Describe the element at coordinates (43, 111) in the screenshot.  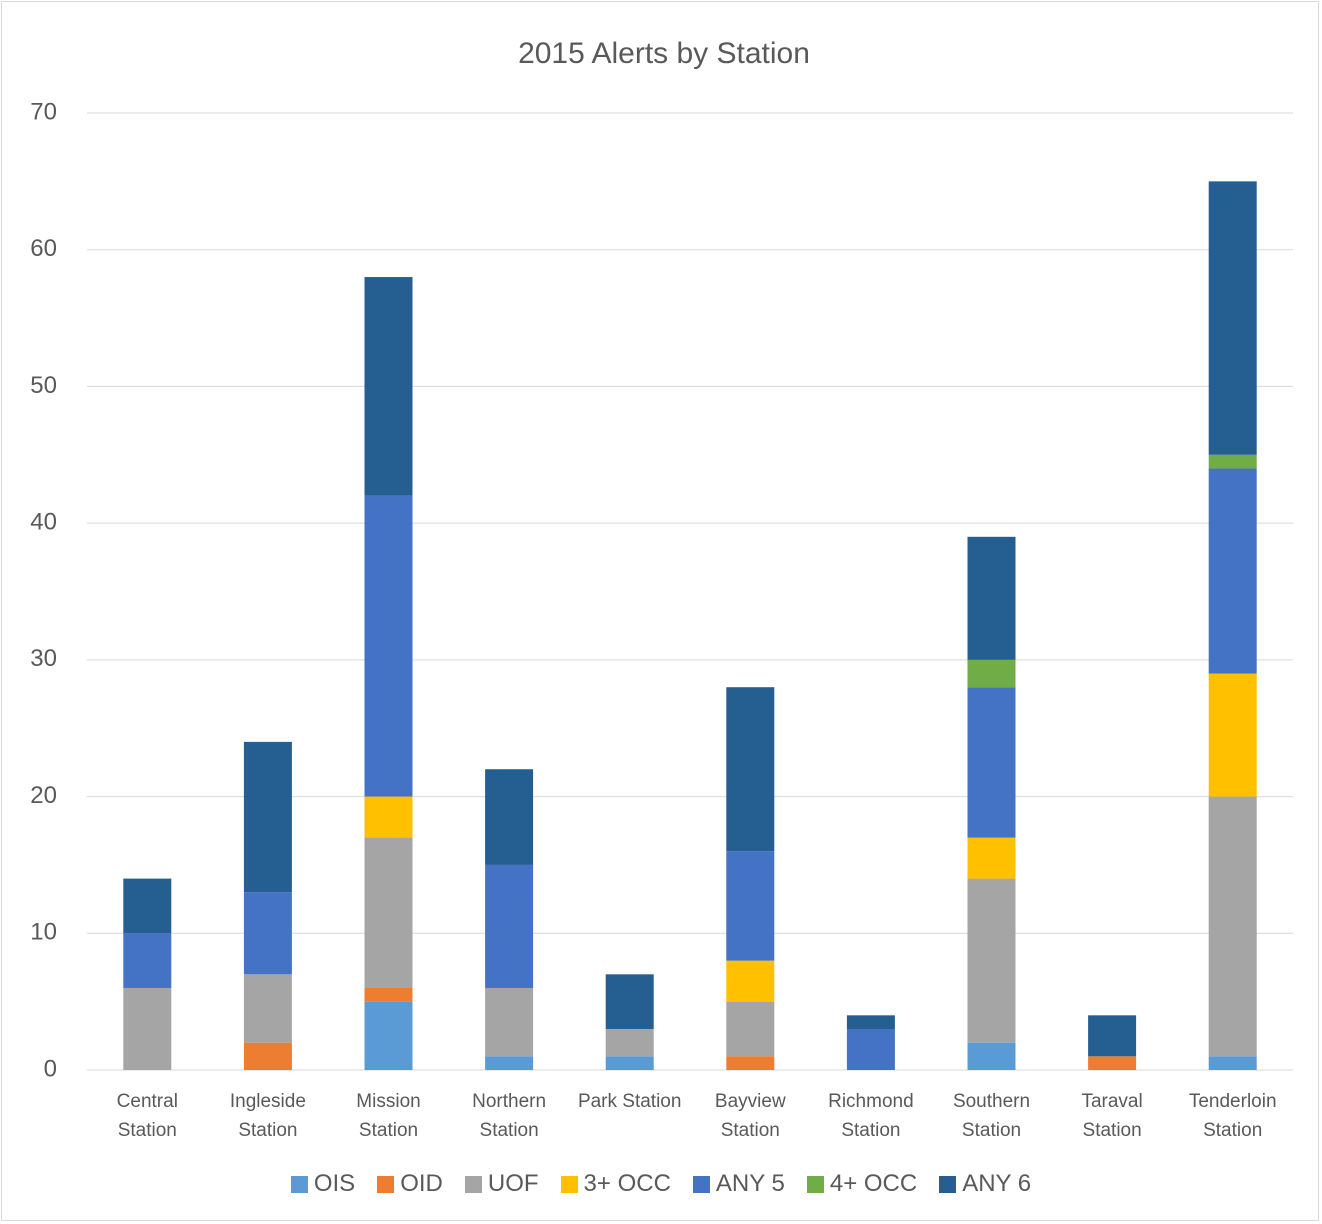
I see `y-tick-label: 70` at that location.